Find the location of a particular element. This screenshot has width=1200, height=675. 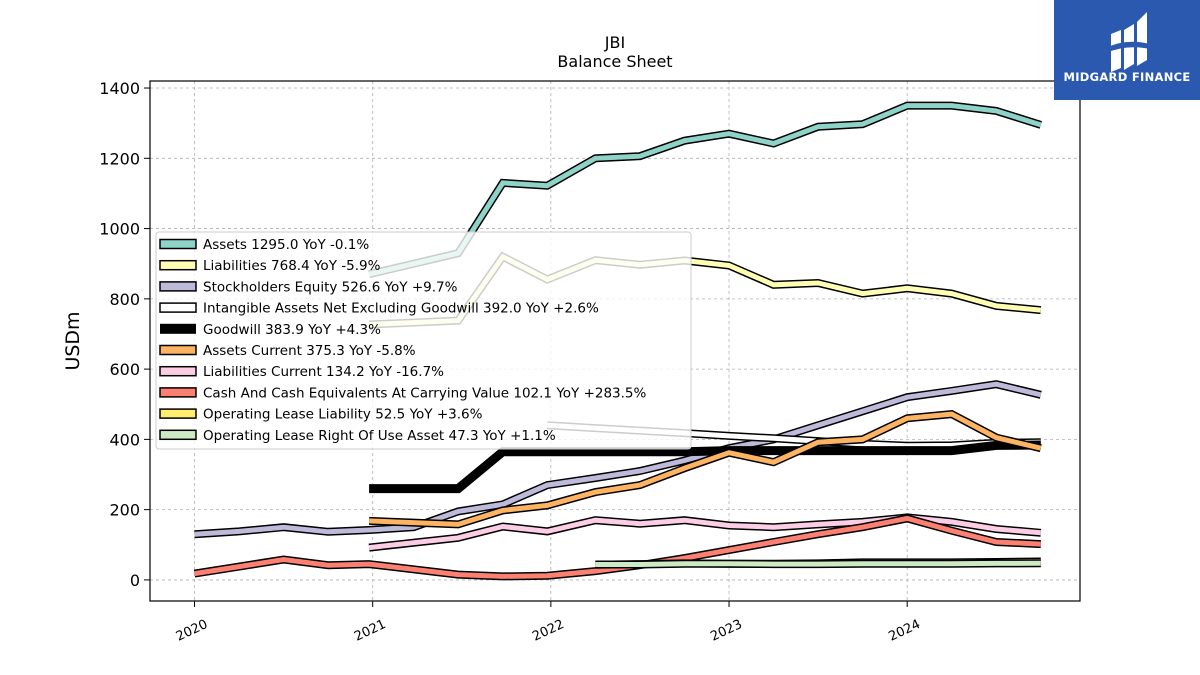

series-liabilities-current is located at coordinates (705, 532).